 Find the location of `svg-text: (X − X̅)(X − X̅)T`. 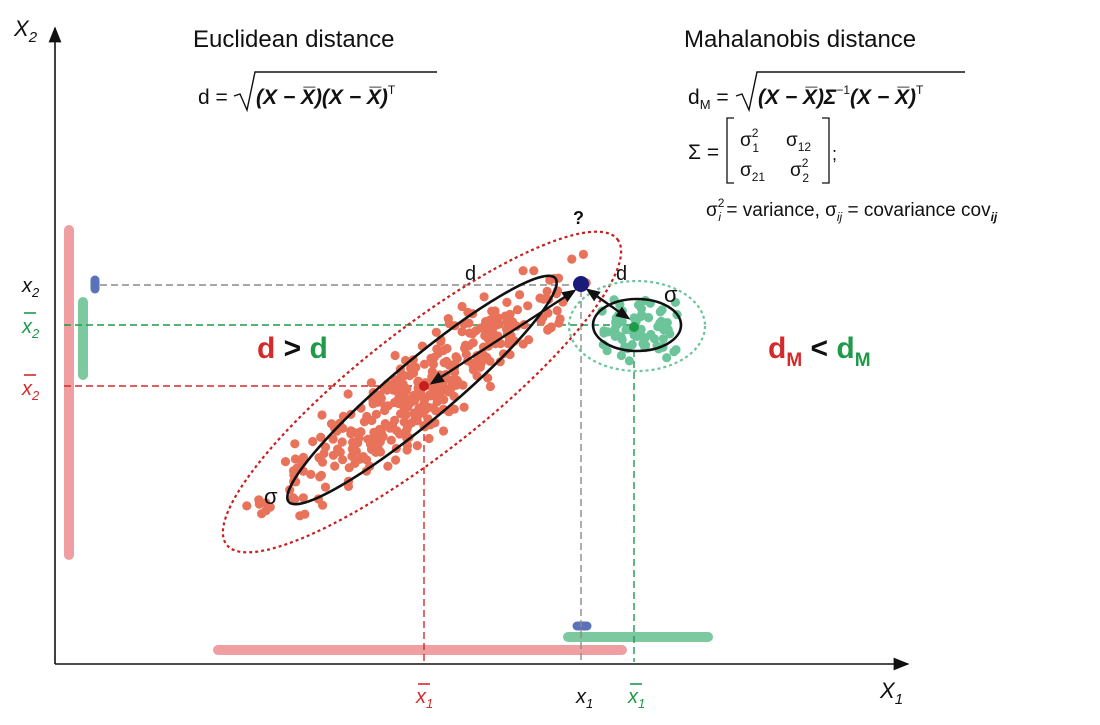

svg-text: (X − X̅)(X − X̅)T is located at coordinates (326, 96).